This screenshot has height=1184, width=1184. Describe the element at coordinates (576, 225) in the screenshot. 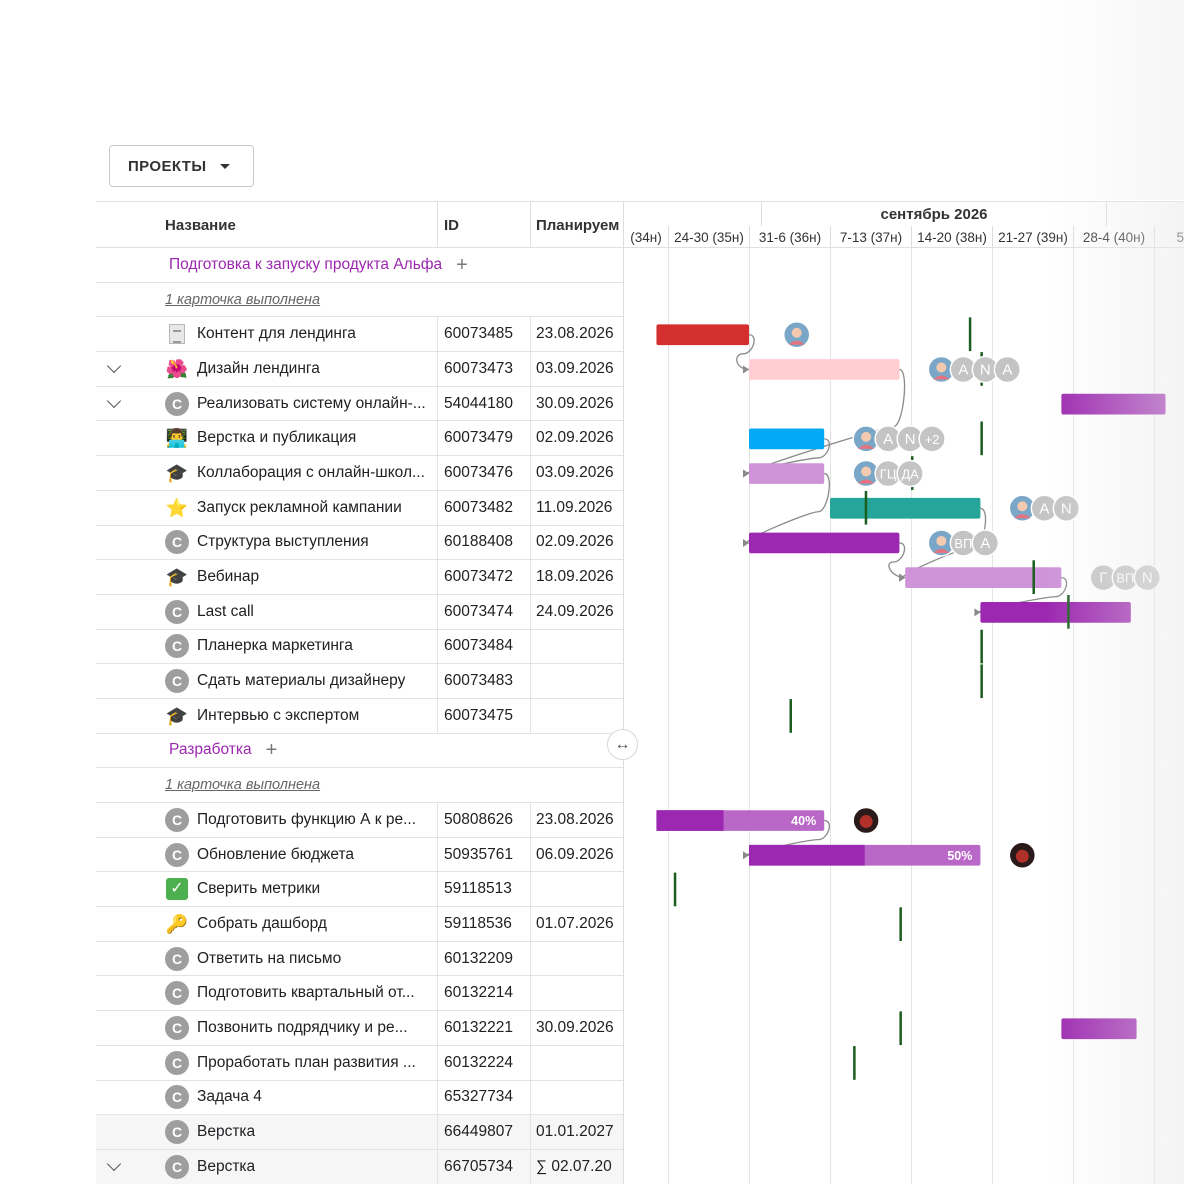

I see `column-header-plan: Планируем` at that location.